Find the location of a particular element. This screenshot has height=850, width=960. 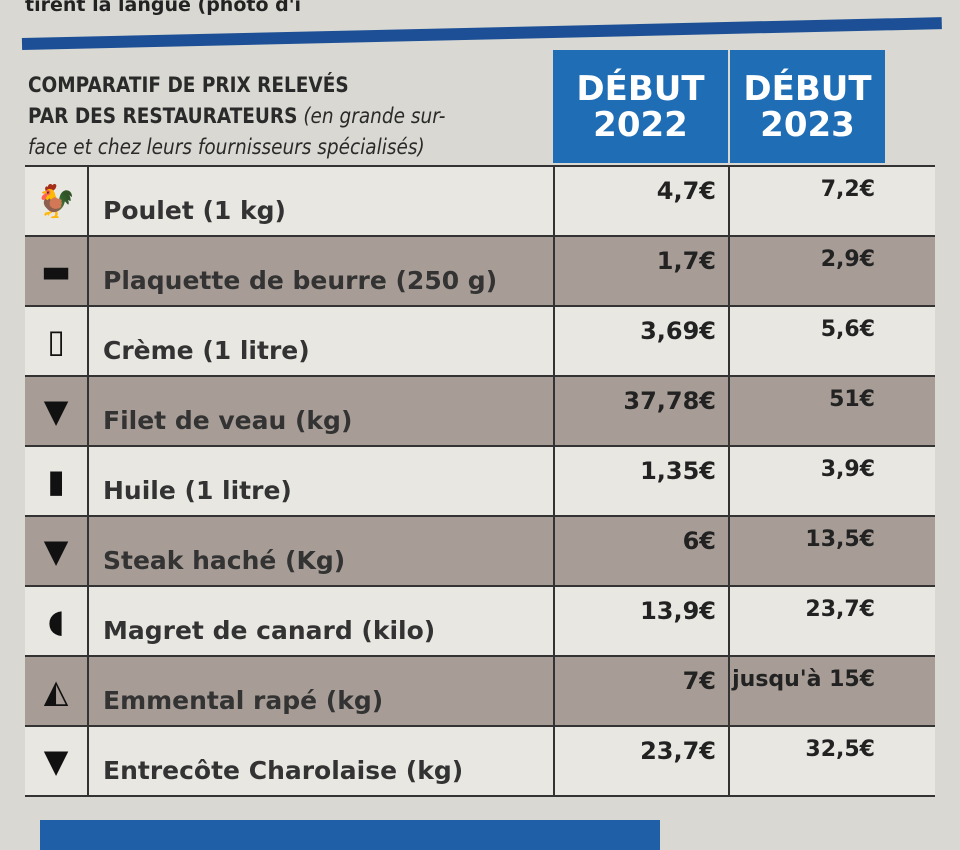

price-2022: 23,7€ is located at coordinates (642, 761).